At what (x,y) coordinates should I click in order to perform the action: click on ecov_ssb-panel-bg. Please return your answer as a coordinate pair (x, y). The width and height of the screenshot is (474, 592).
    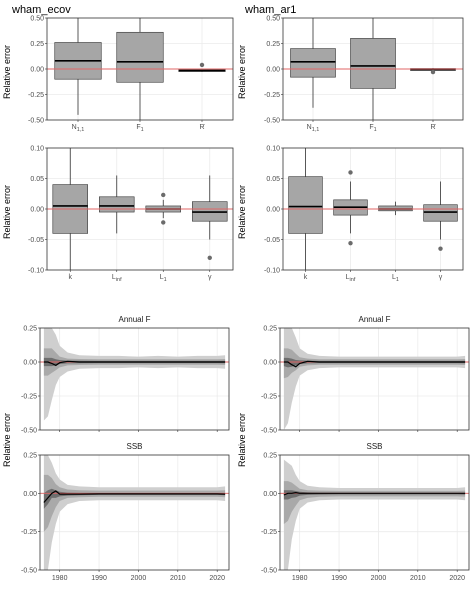
    Looking at the image, I should click on (134, 512).